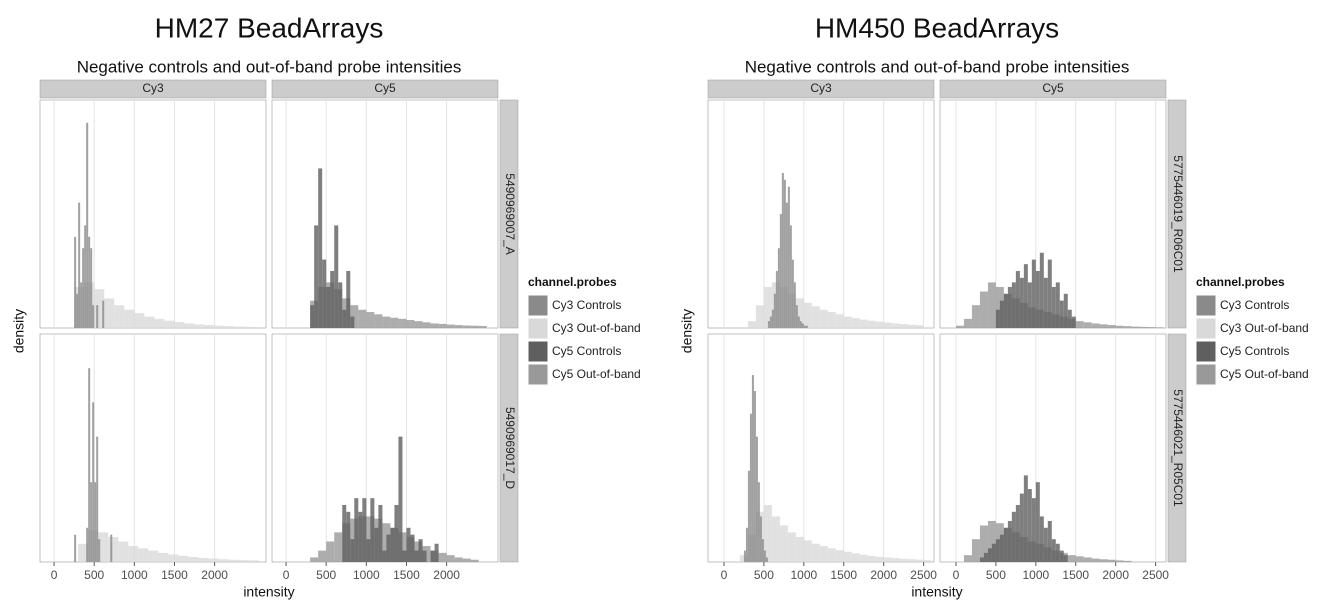  Describe the element at coordinates (937, 27) in the screenshot. I see `chart-title: HM450 BeadArrays` at that location.